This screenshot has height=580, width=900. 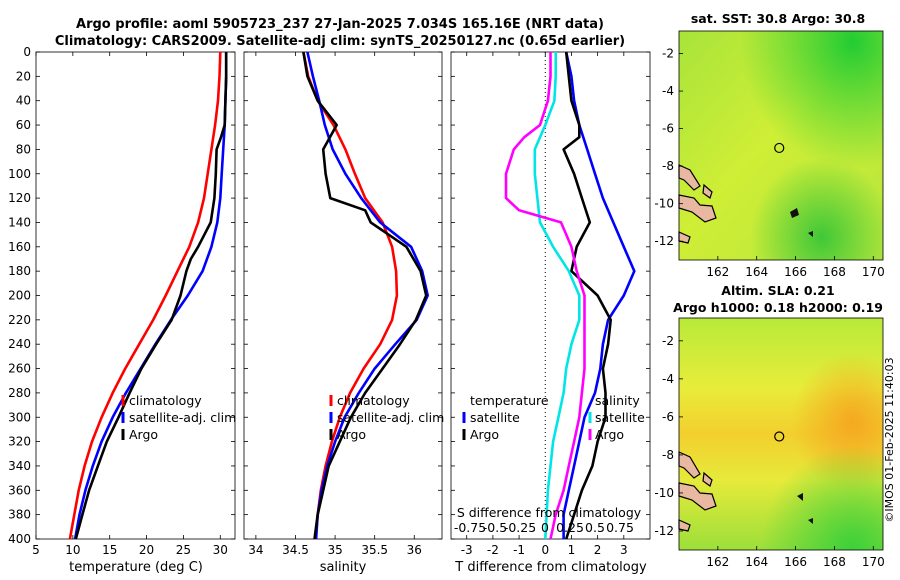 I want to click on salinity-legend: climatology satellite-adj. clim Argo, so click(x=386, y=417).